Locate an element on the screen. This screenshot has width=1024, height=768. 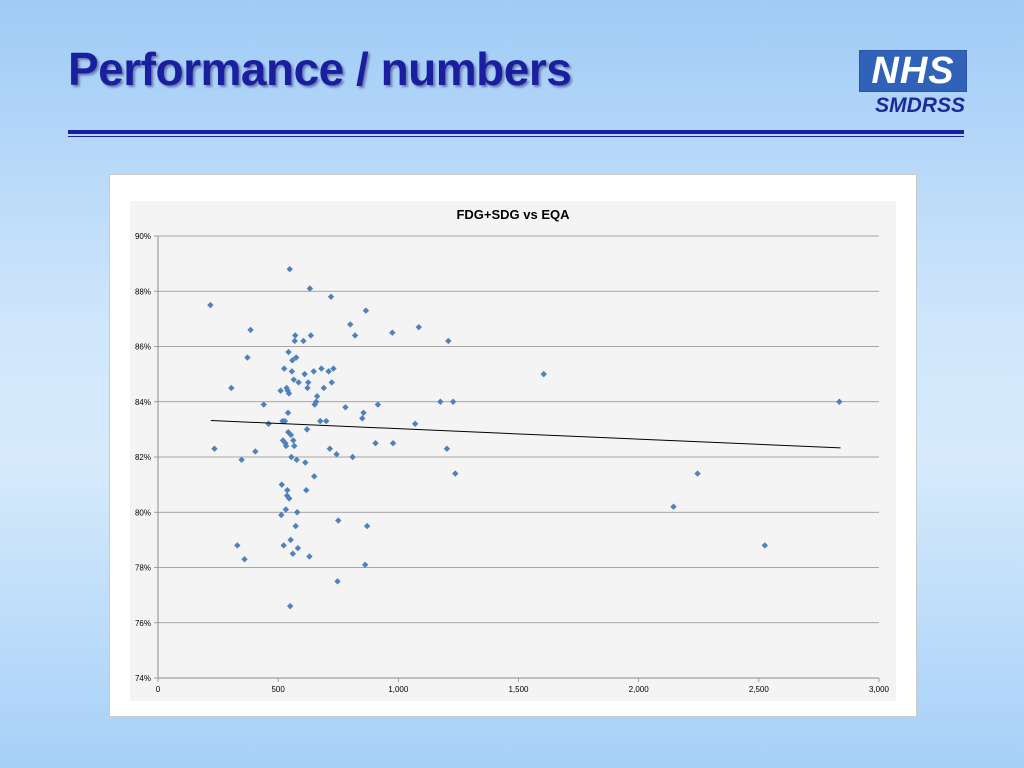
nhs-logo-text: NHS is located at coordinates (913, 71).